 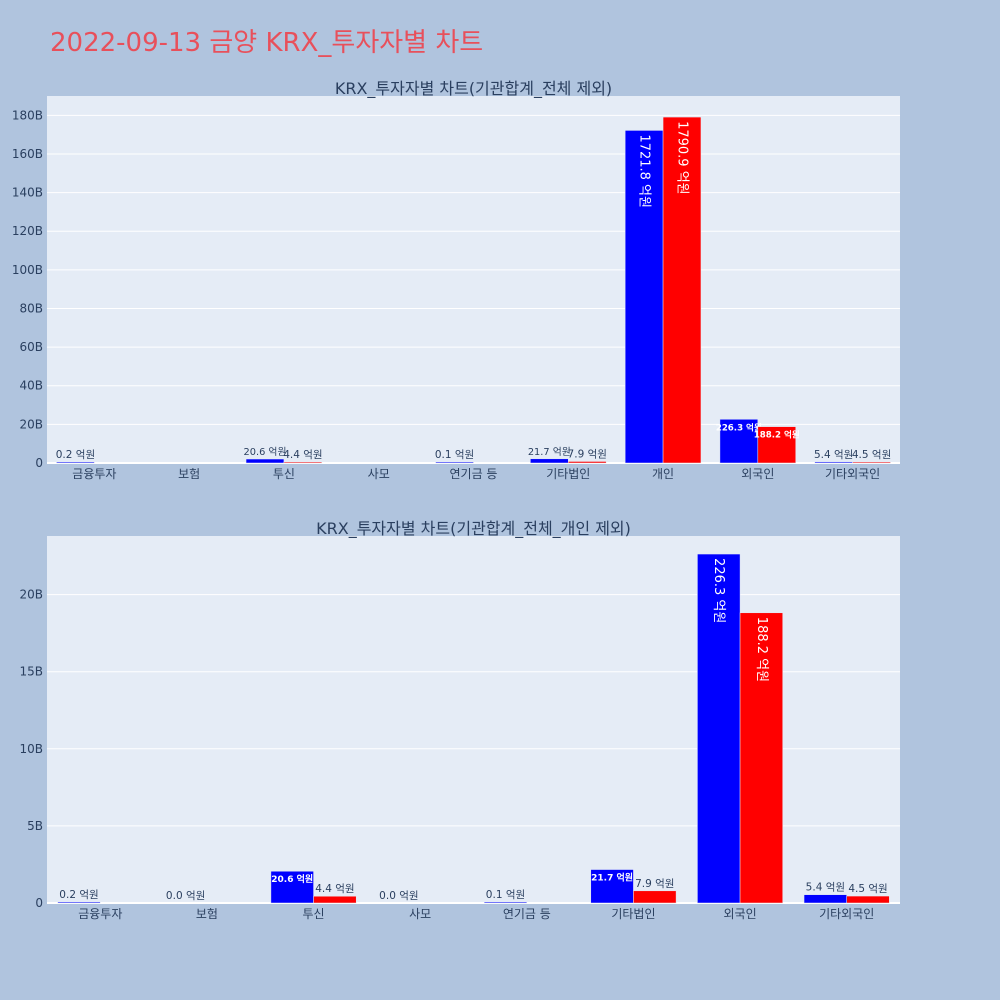 What do you see at coordinates (663, 474) in the screenshot?
I see `x-tick-label: 개인` at bounding box center [663, 474].